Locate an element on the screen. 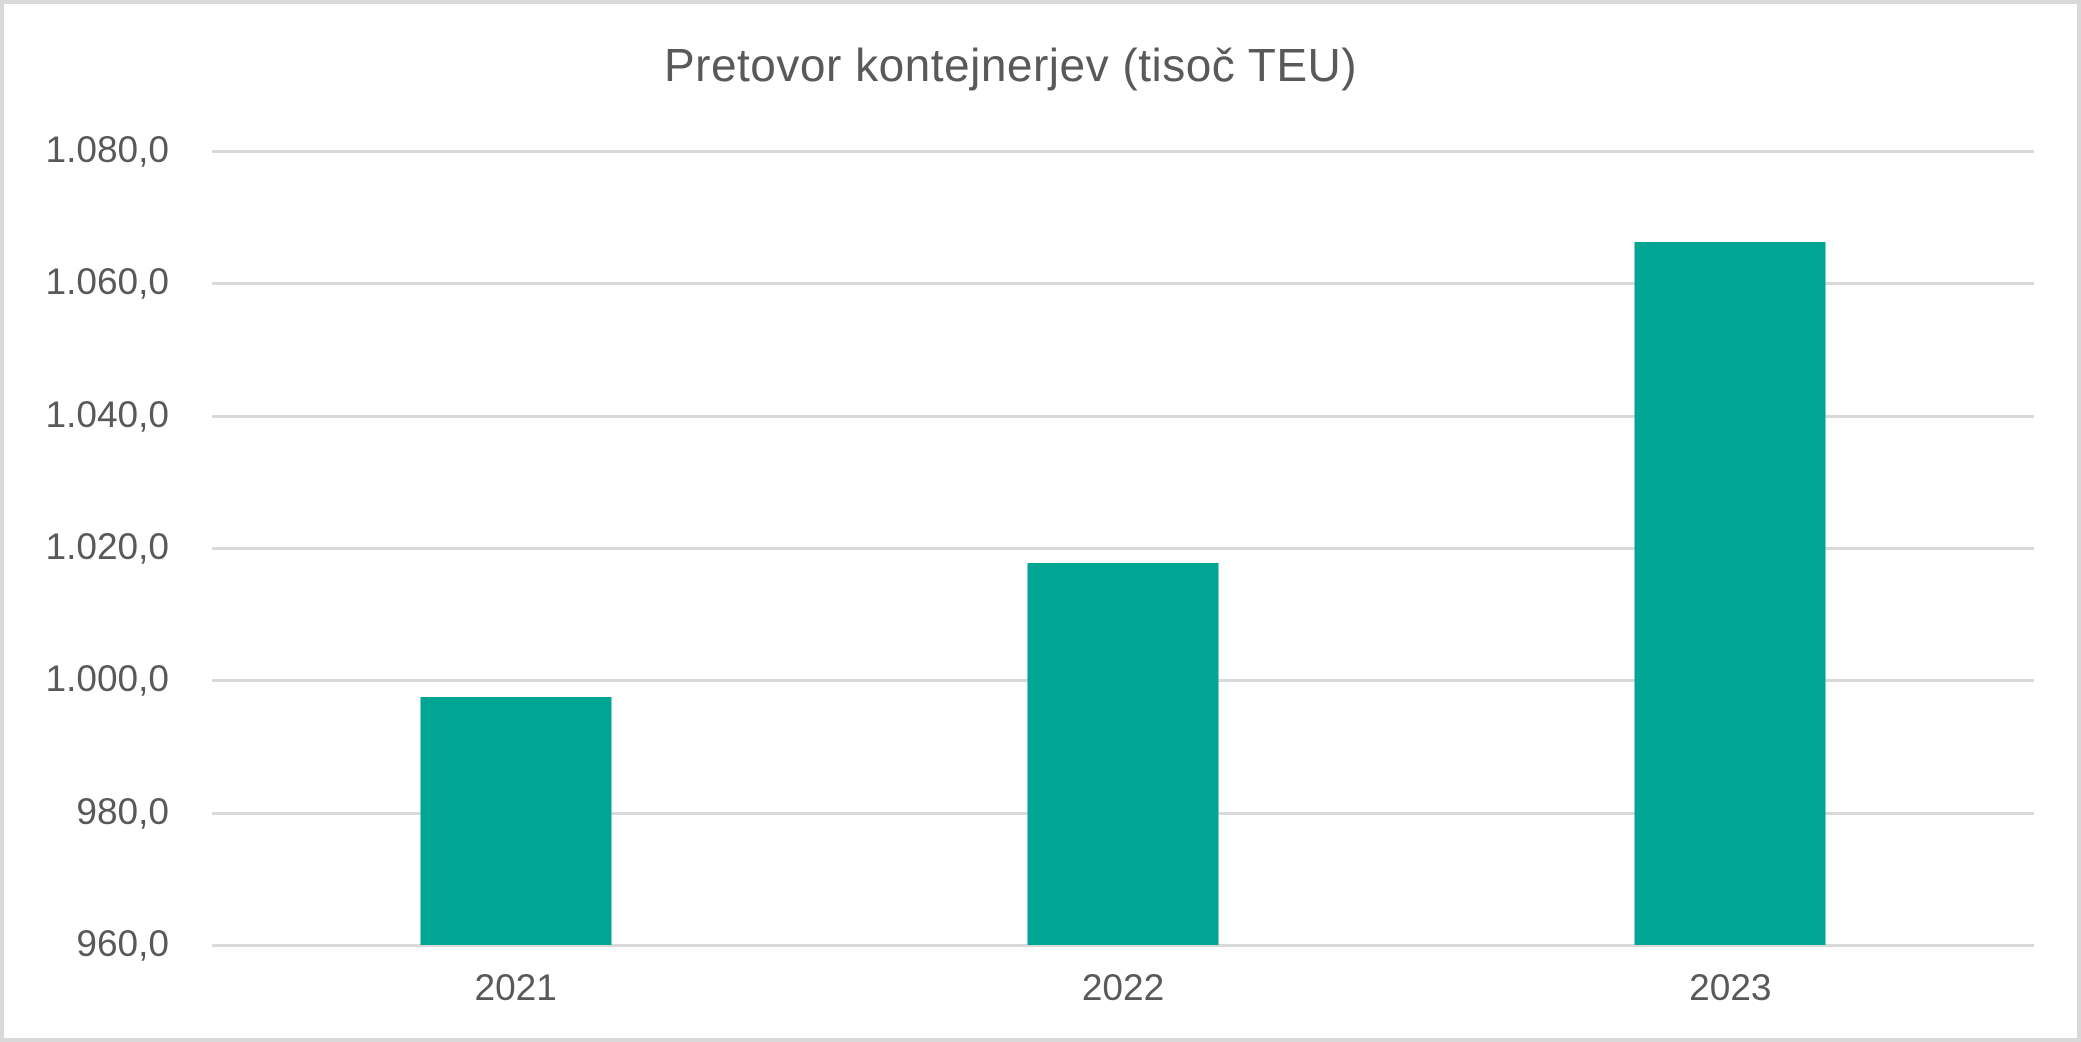 This screenshot has width=2081, height=1042. x-axis-tick-label: 2022 is located at coordinates (1123, 987).